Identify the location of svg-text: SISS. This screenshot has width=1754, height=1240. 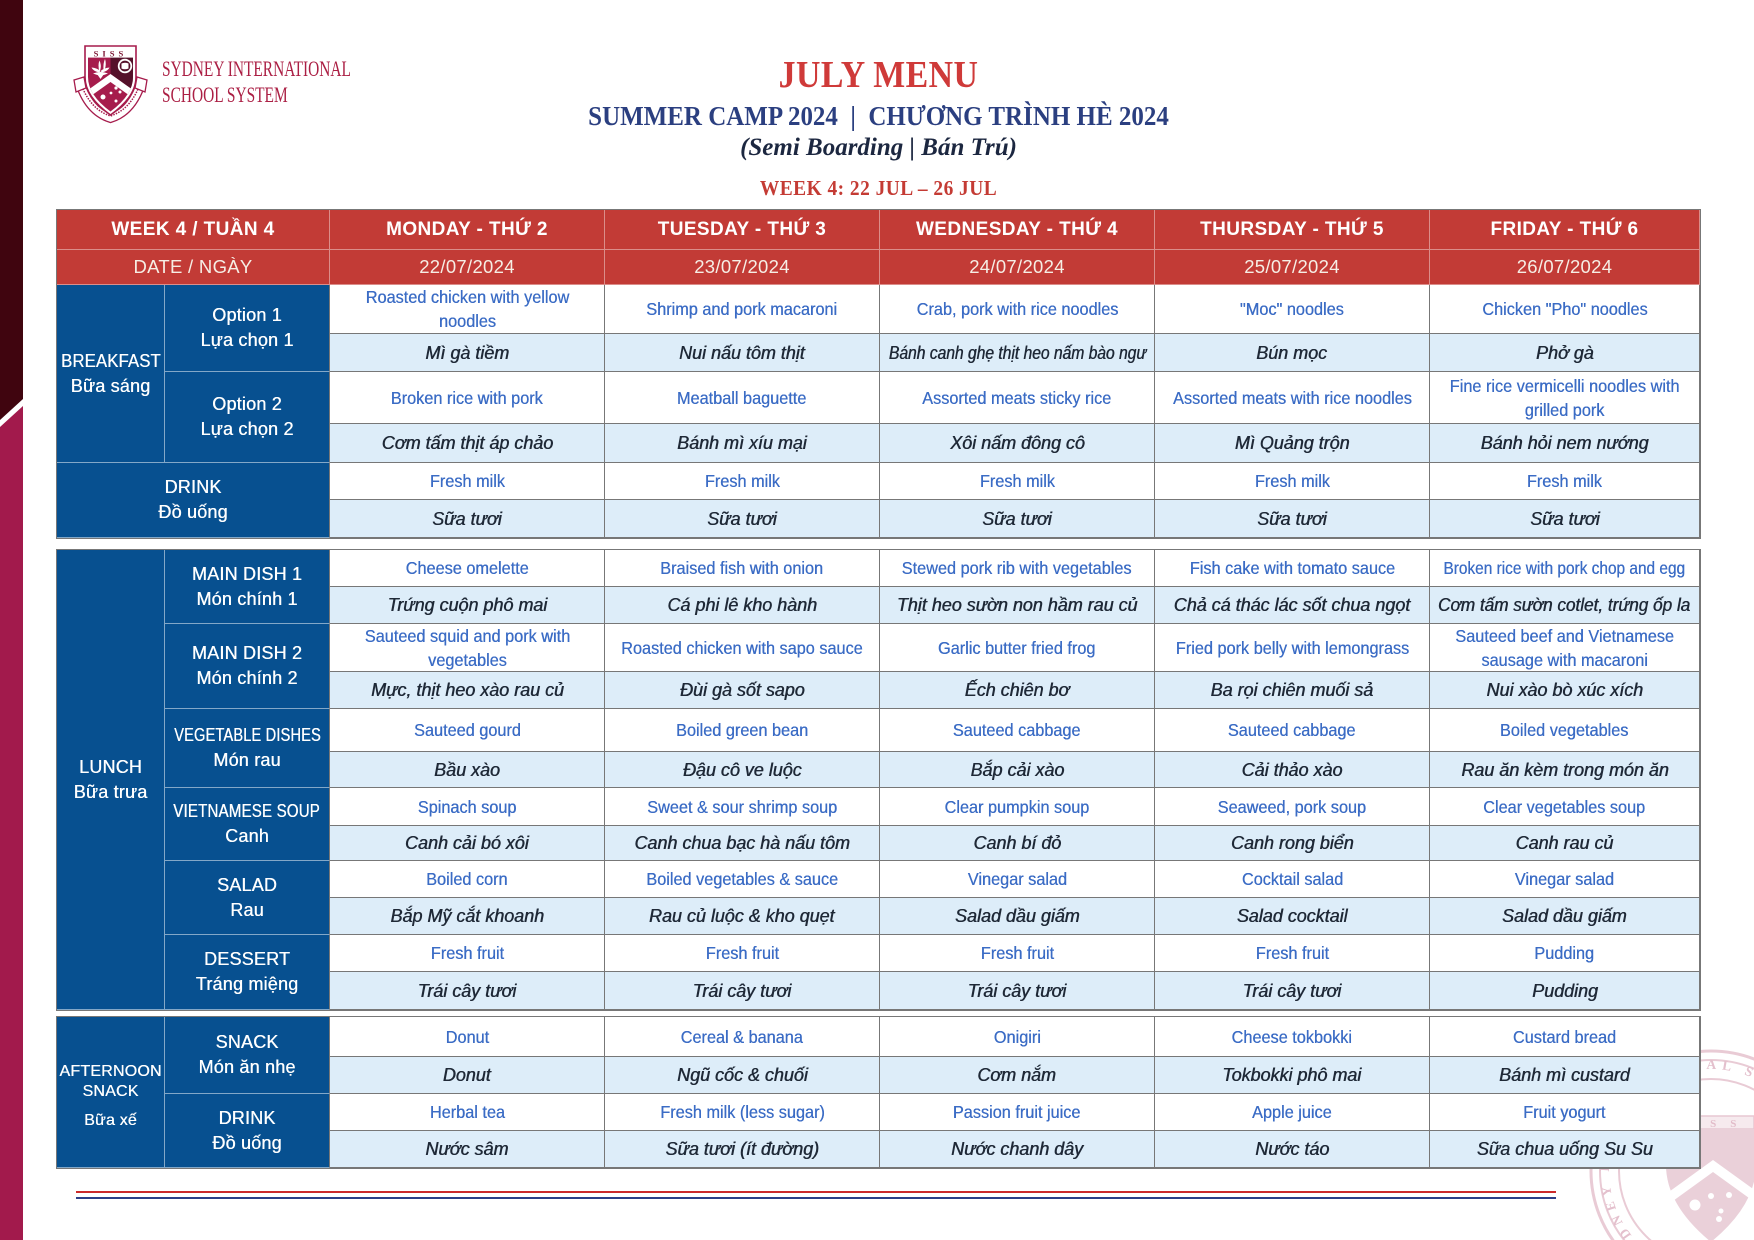
(111, 53).